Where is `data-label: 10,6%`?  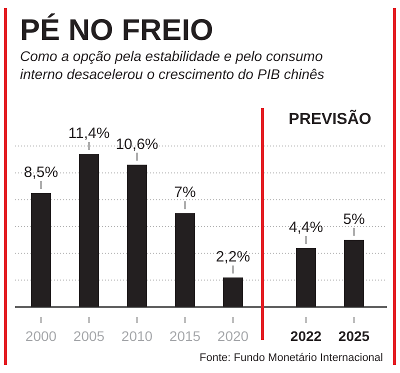
data-label: 10,6% is located at coordinates (137, 144).